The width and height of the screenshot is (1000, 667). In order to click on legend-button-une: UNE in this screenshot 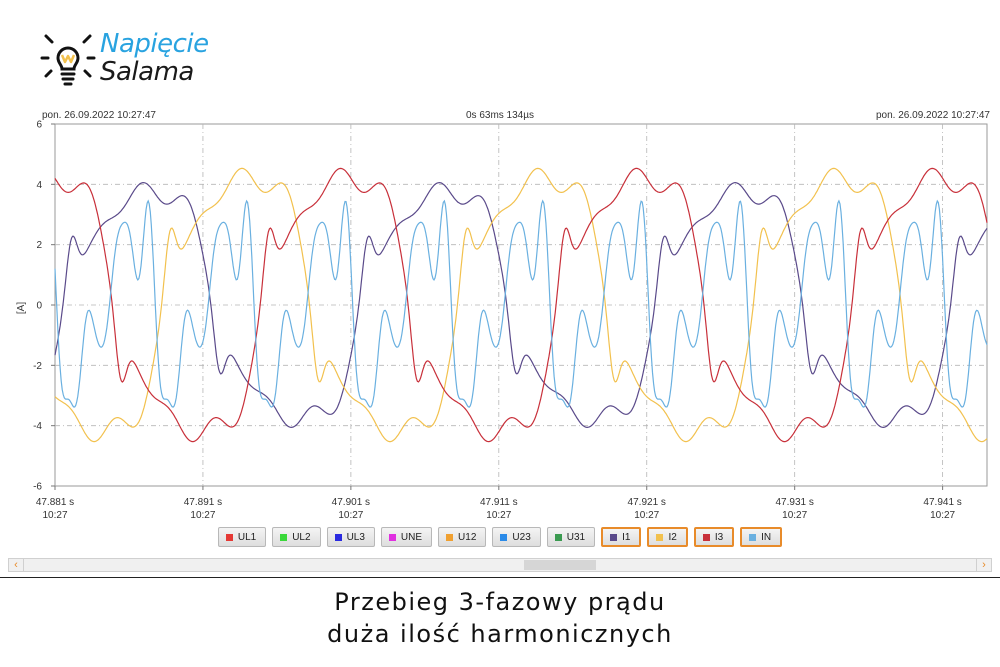, I will do `click(406, 537)`.